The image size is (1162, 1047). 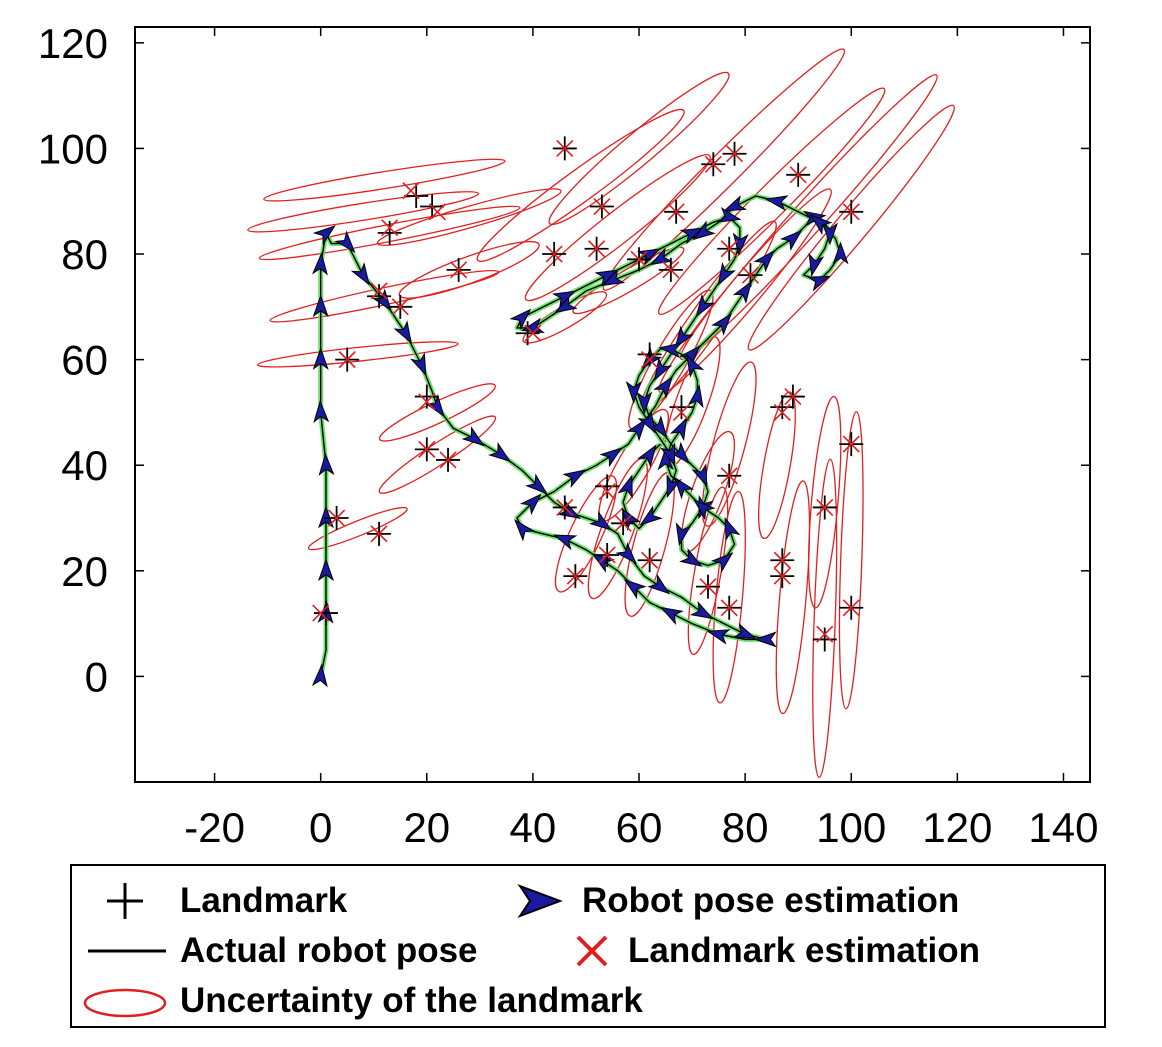 I want to click on legend-item-uncertainty: Uncertainty of the landmark, so click(x=362, y=1001).